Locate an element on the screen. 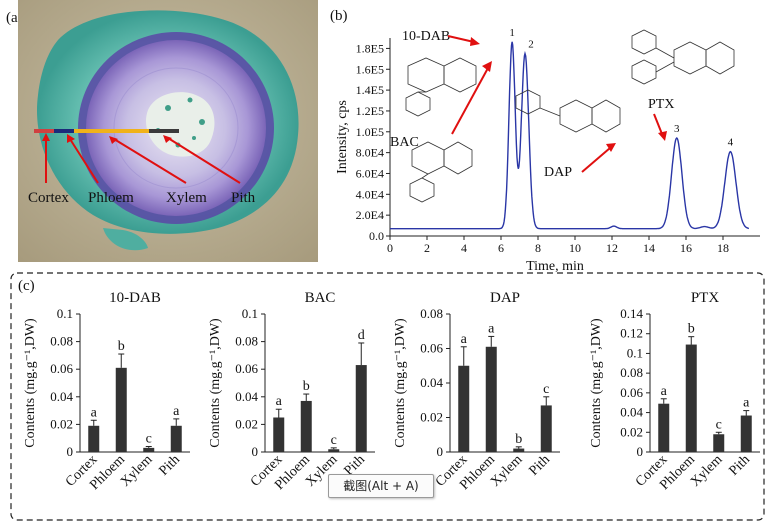  xylem-arrowhead is located at coordinates (113, 140).